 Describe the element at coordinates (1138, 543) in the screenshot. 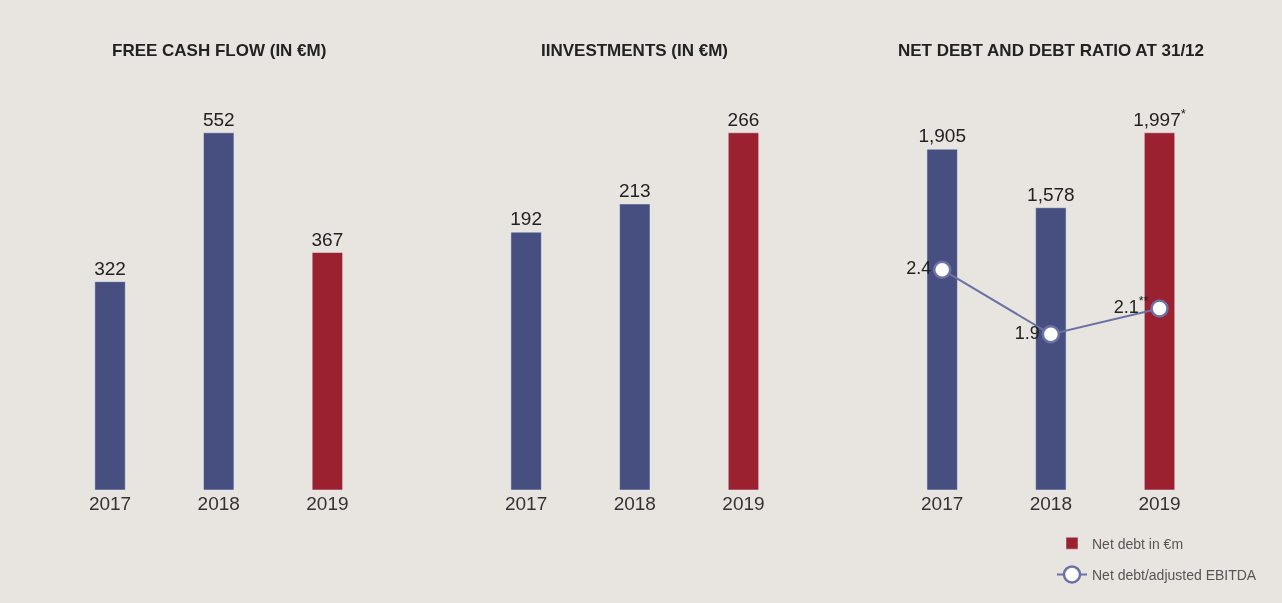

I see `legend-label: Net debt in €m` at that location.